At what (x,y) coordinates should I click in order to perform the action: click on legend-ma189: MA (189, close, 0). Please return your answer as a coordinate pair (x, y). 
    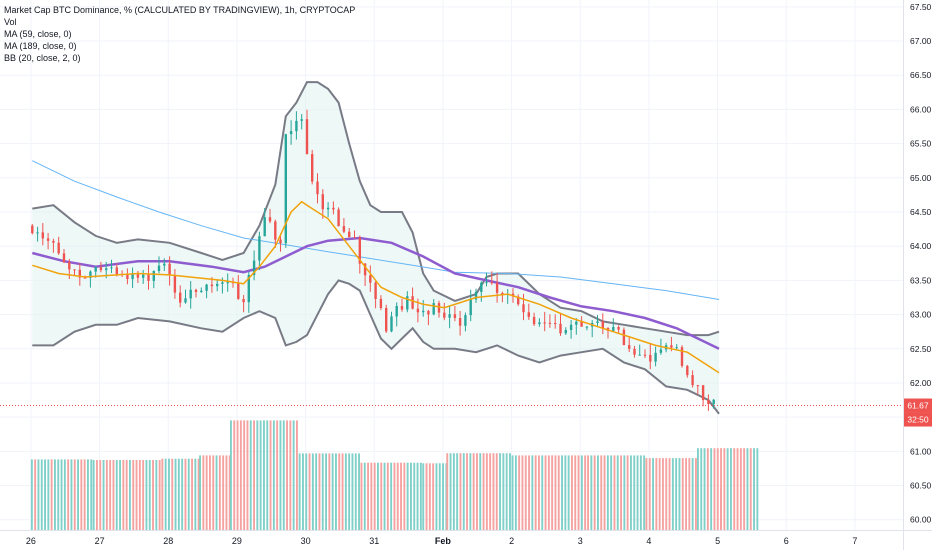
    Looking at the image, I should click on (40, 46).